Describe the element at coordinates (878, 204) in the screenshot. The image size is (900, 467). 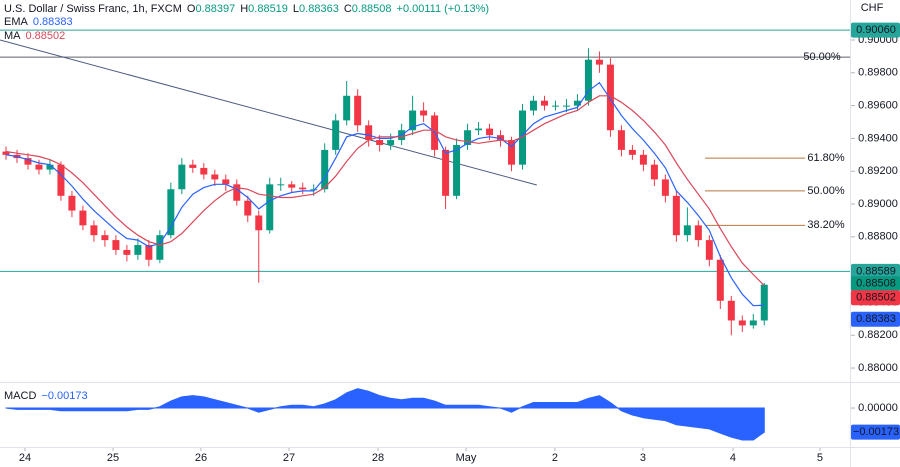
I see `y-tick-label: 0.89000` at that location.